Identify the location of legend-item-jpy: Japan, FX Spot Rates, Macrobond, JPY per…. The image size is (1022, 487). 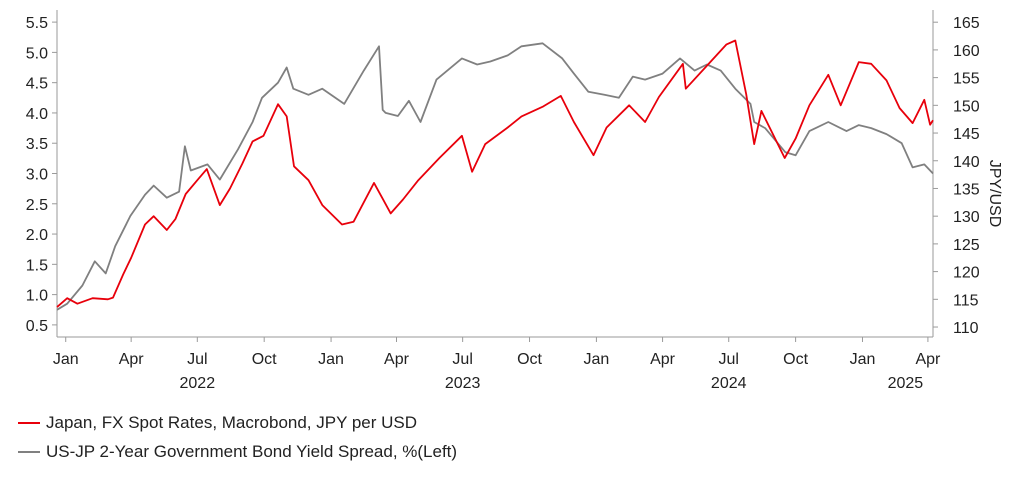
(237, 422).